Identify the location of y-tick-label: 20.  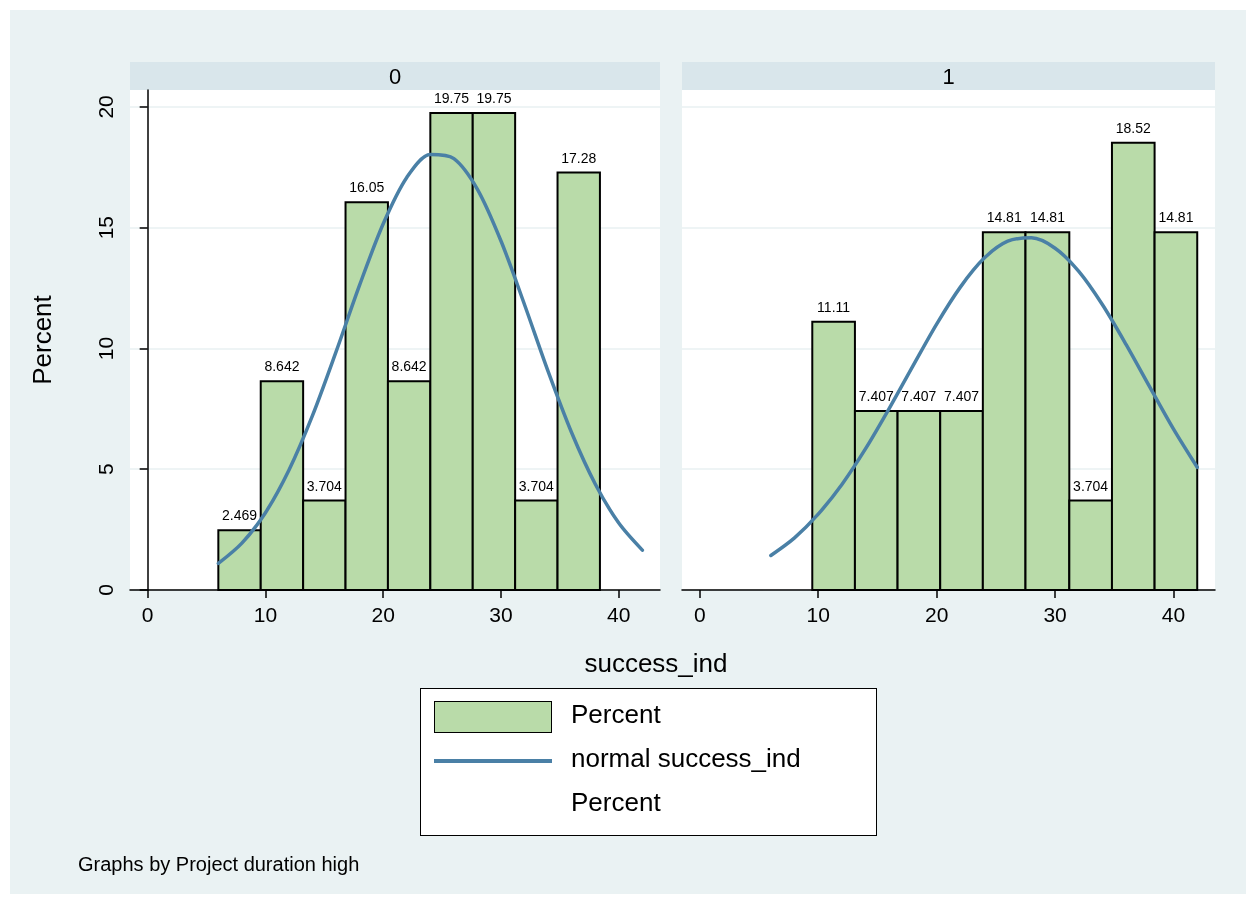
(105, 107).